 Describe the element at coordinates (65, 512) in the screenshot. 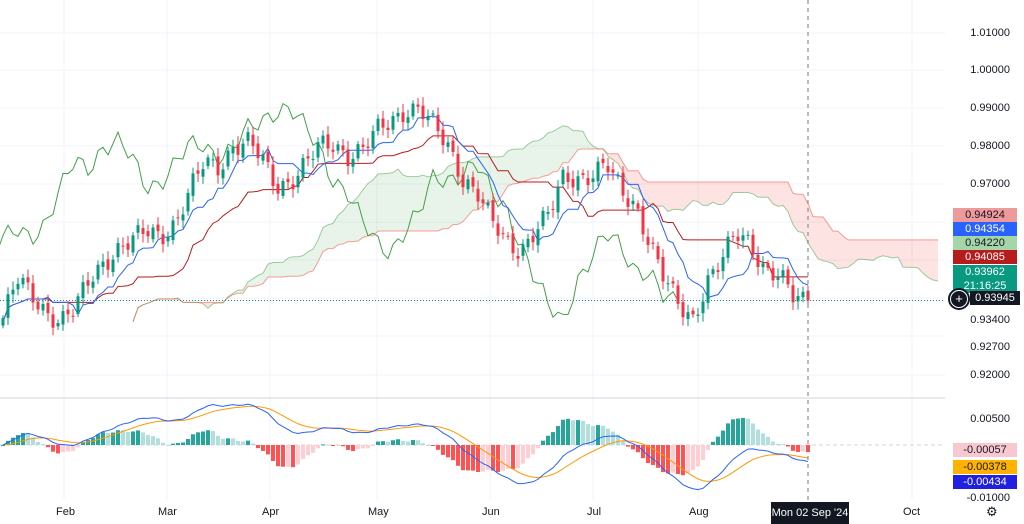

I see `time-tick: Feb` at that location.